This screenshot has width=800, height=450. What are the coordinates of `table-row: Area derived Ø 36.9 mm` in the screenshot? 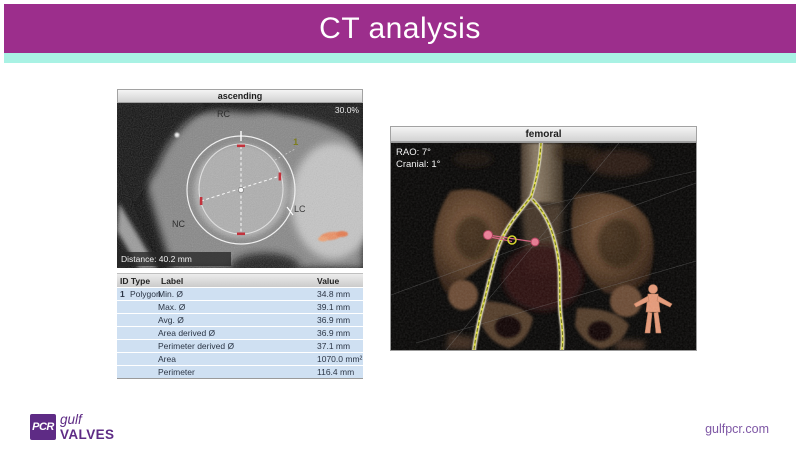 It's located at (240, 332).